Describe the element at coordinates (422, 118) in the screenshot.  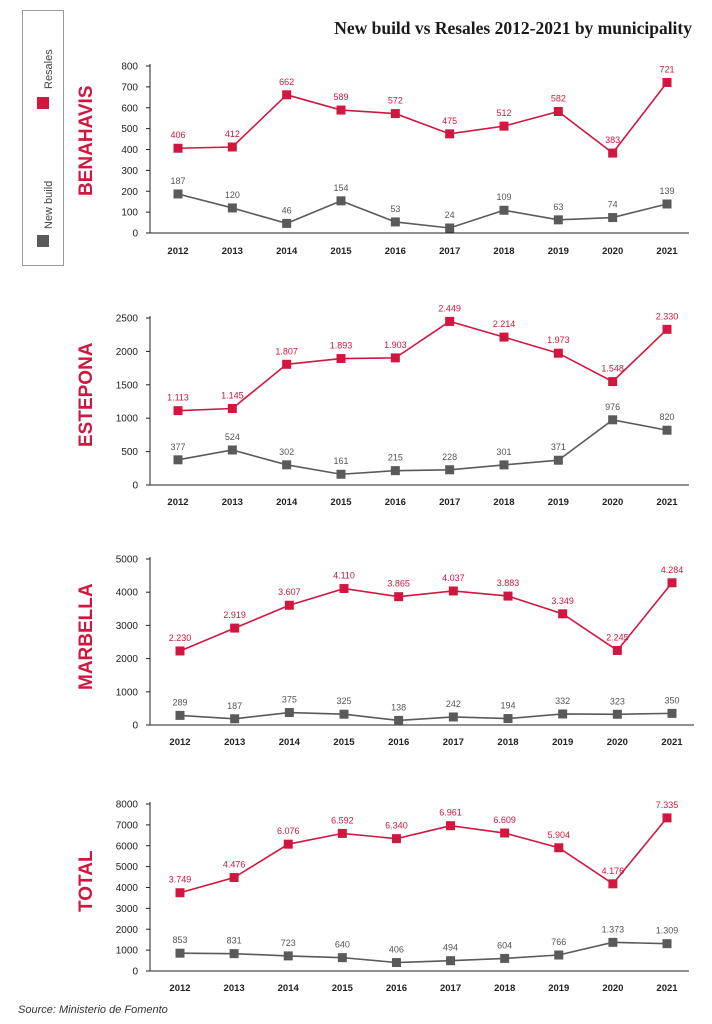
I see `benahavis-resales-line` at that location.